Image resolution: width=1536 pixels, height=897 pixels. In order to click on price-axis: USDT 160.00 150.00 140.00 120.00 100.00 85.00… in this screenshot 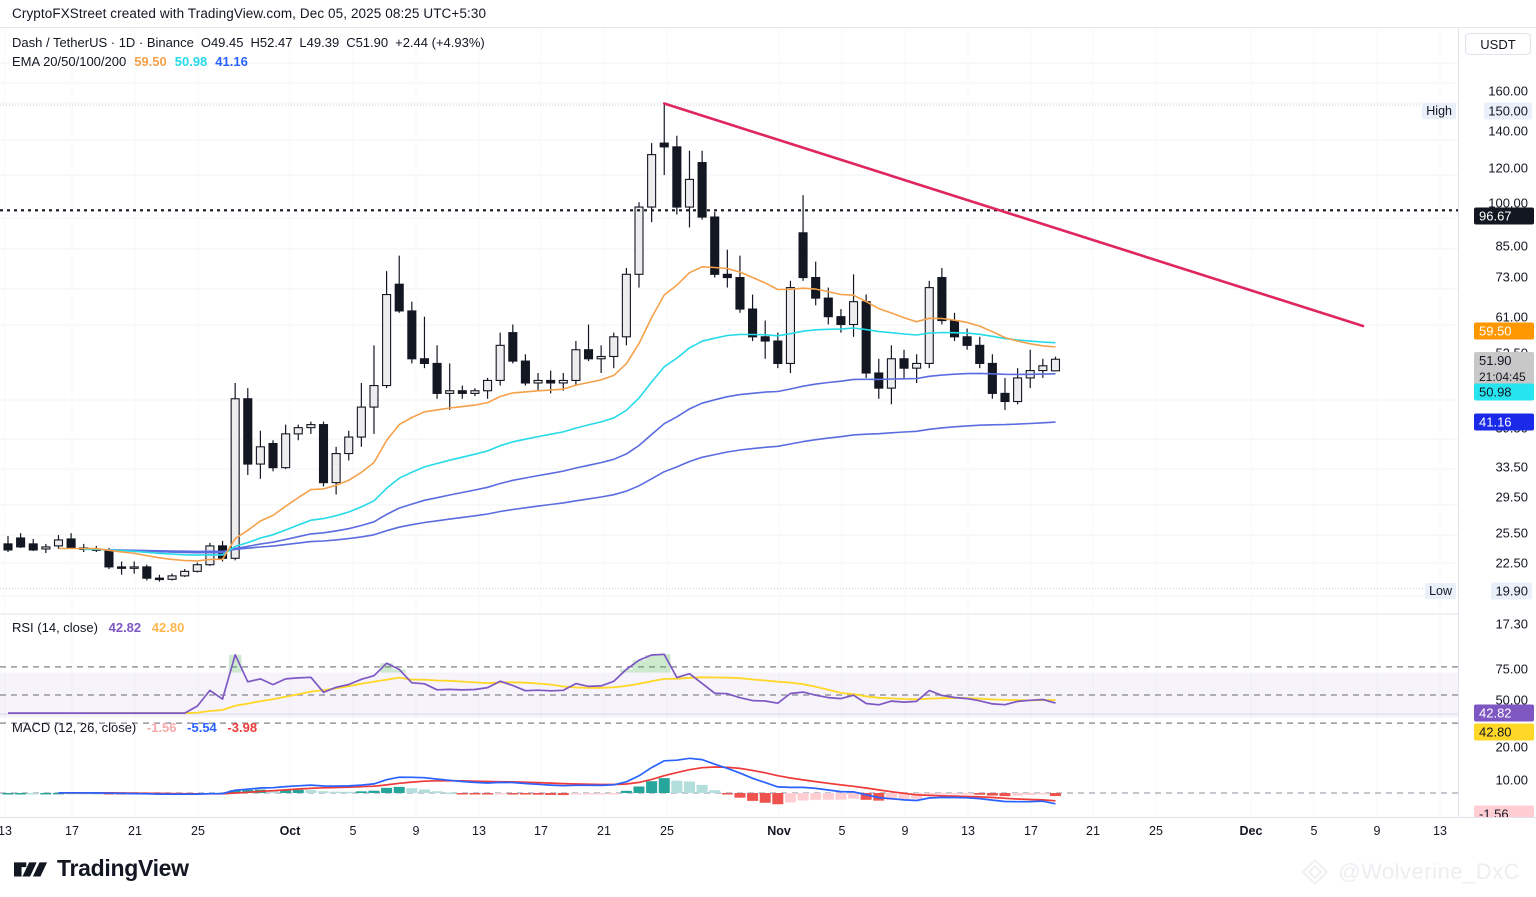, I will do `click(1497, 435)`.